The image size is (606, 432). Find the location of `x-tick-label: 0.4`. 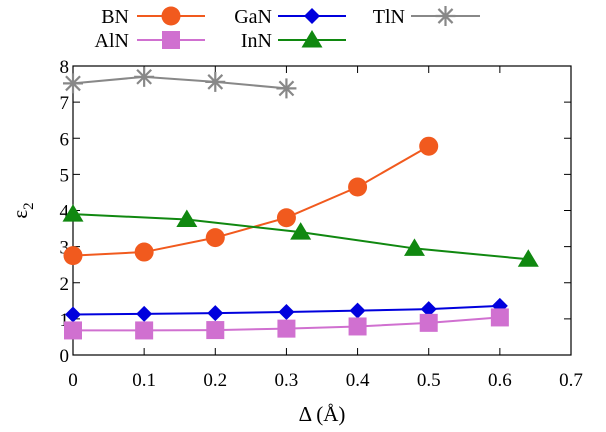

x-tick-label: 0.4 is located at coordinates (358, 380).